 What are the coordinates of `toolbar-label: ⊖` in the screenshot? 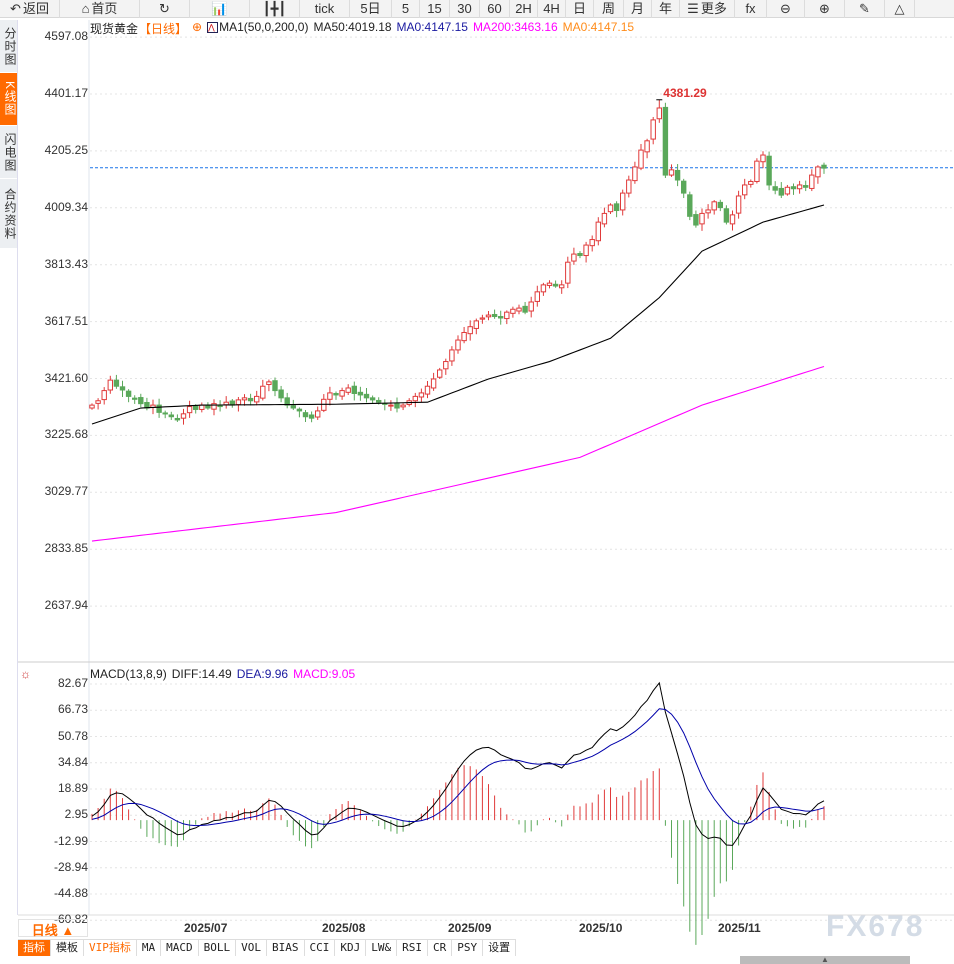 It's located at (785, 8).